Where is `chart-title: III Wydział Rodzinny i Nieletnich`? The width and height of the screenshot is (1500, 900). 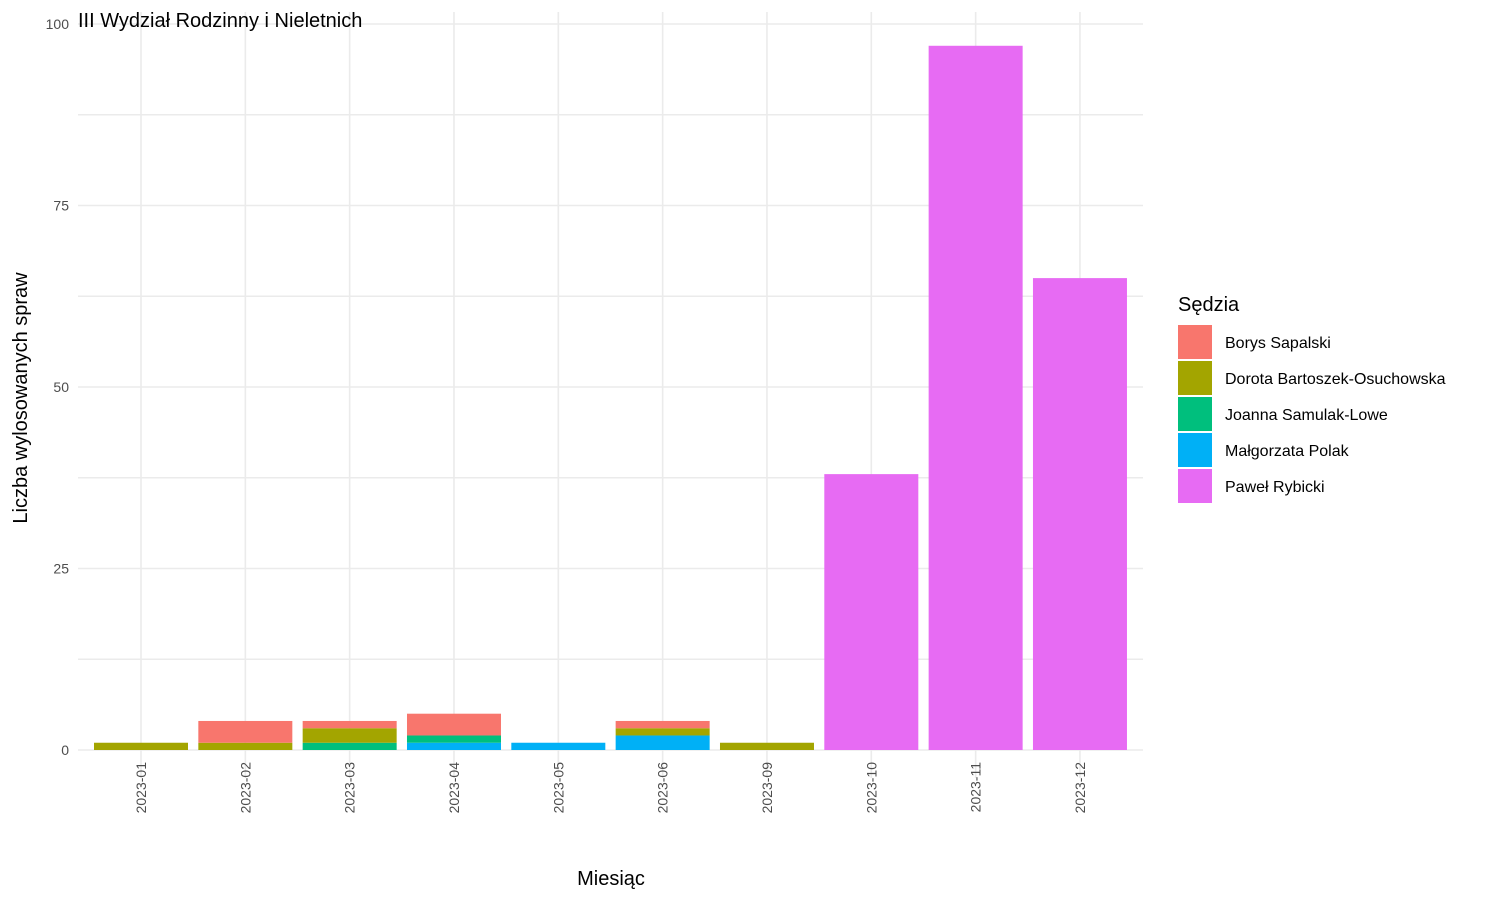 chart-title: III Wydział Rodzinny i Nieletnich is located at coordinates (220, 21).